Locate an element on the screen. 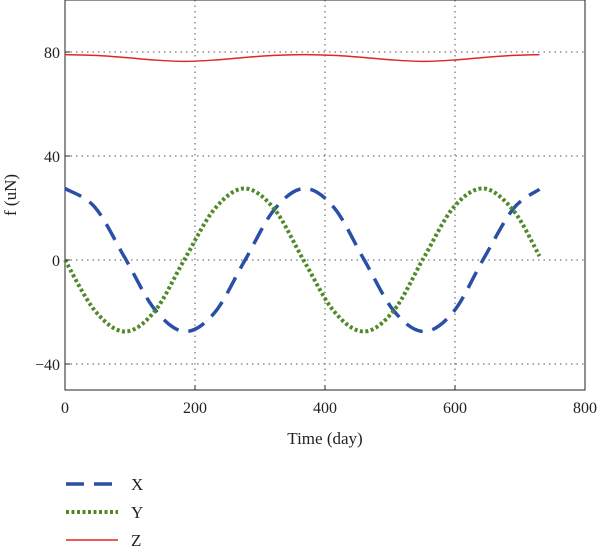 The width and height of the screenshot is (600, 552). x-axis-label: Time (day) is located at coordinates (324, 438).